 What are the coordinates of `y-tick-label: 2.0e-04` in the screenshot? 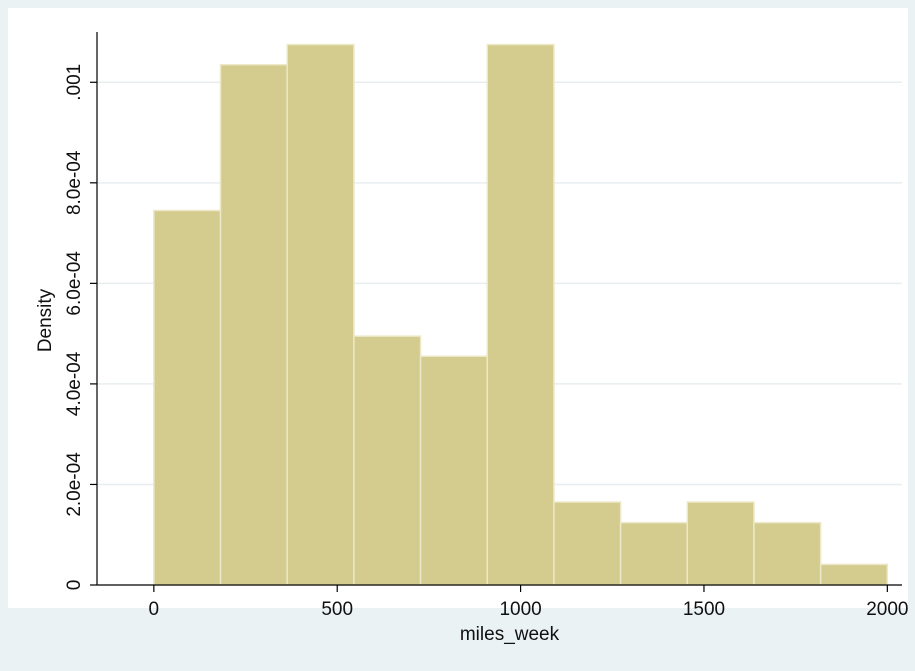 It's located at (74, 484).